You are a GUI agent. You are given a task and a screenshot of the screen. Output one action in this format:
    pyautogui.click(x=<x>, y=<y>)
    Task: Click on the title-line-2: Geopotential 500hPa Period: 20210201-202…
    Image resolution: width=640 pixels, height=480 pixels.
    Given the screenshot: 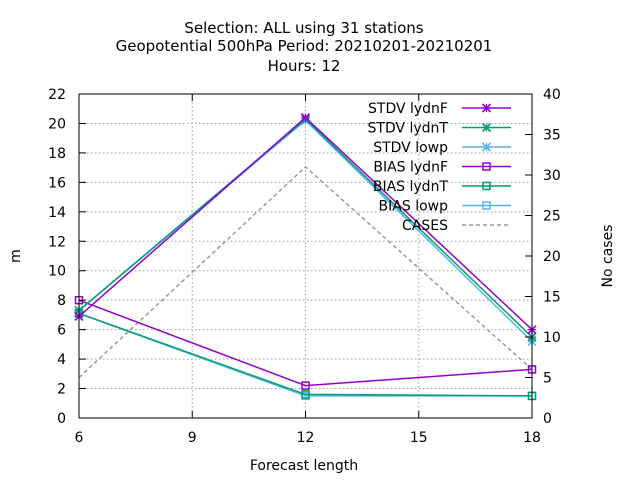 What is the action you would take?
    pyautogui.click(x=304, y=46)
    